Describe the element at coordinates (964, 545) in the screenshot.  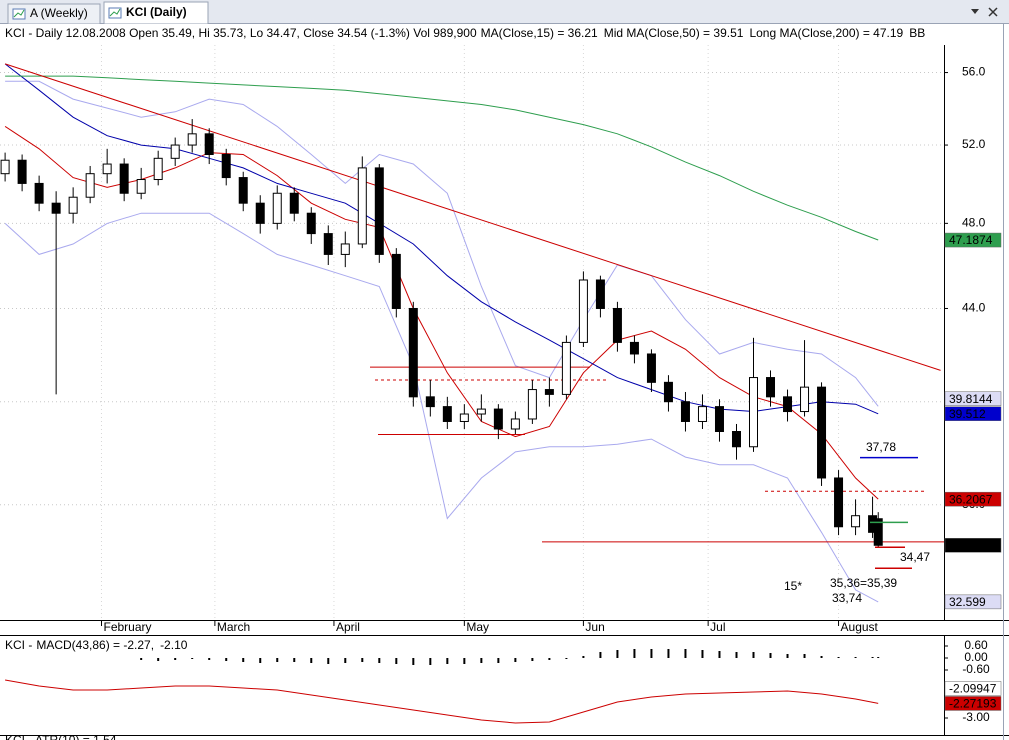
I see `price-box-label: 34.54` at that location.